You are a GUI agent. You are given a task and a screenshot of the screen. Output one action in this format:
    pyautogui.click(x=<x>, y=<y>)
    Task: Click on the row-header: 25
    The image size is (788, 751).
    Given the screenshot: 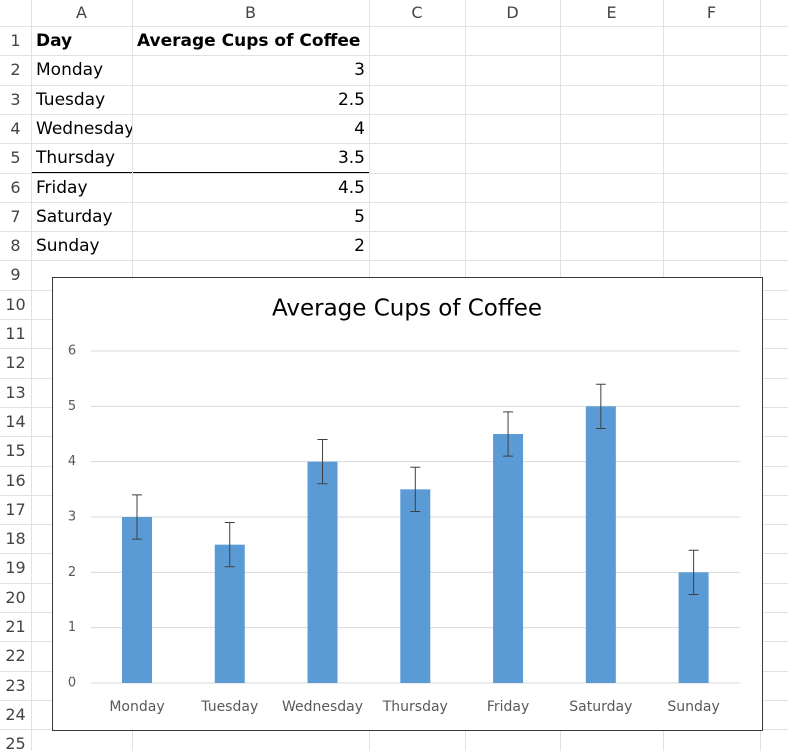 What is the action you would take?
    pyautogui.click(x=15, y=742)
    